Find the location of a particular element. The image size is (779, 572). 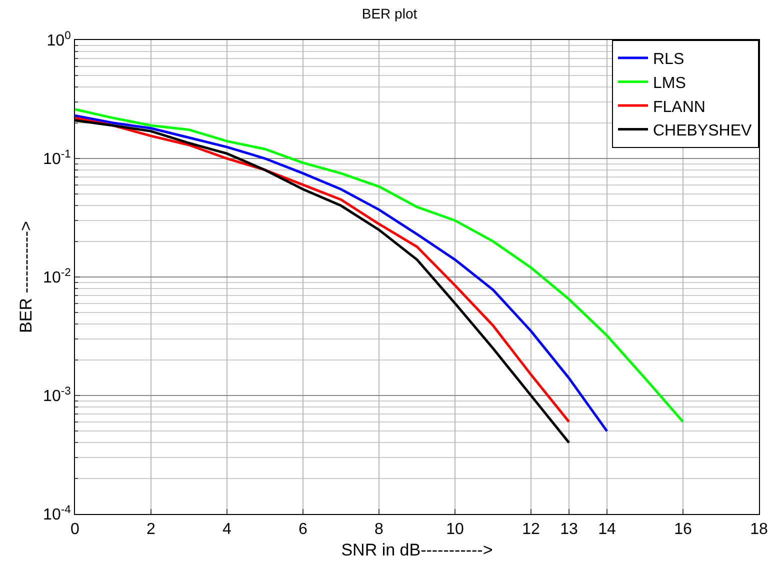

x-tick-label: 18 is located at coordinates (759, 529).